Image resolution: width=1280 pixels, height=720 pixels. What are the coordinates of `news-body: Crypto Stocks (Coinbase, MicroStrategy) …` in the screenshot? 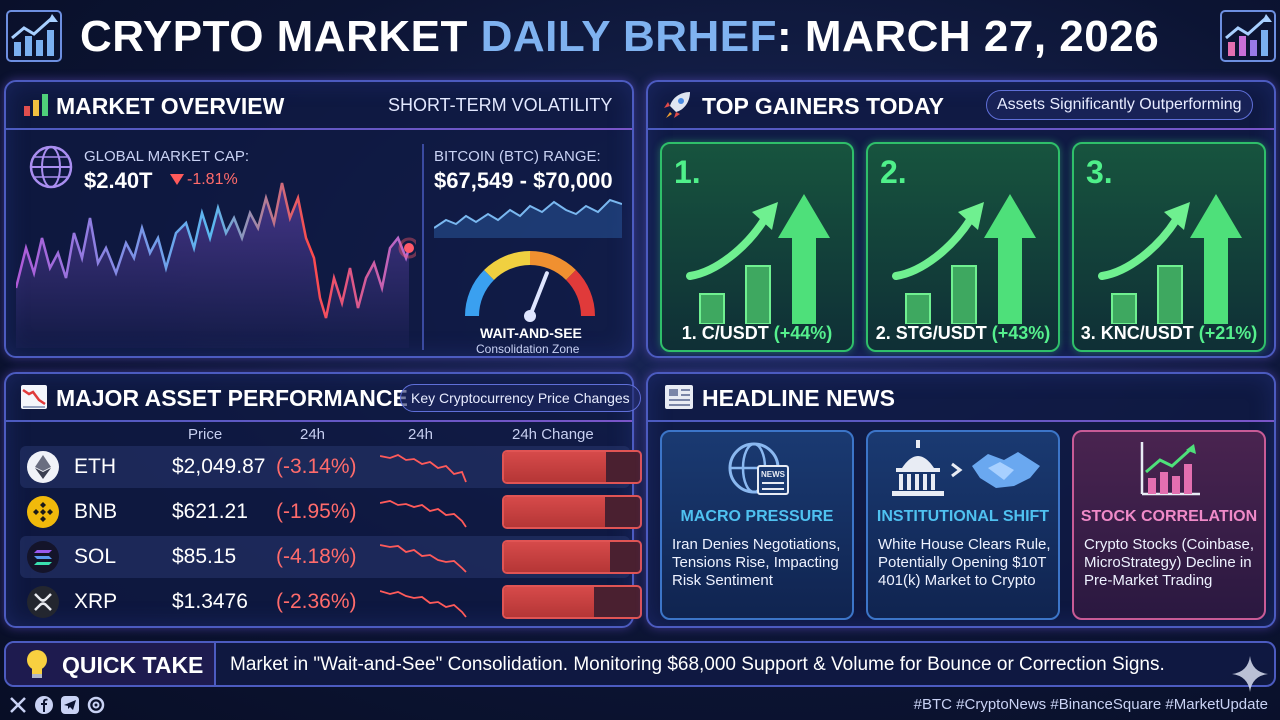 It's located at (1169, 562).